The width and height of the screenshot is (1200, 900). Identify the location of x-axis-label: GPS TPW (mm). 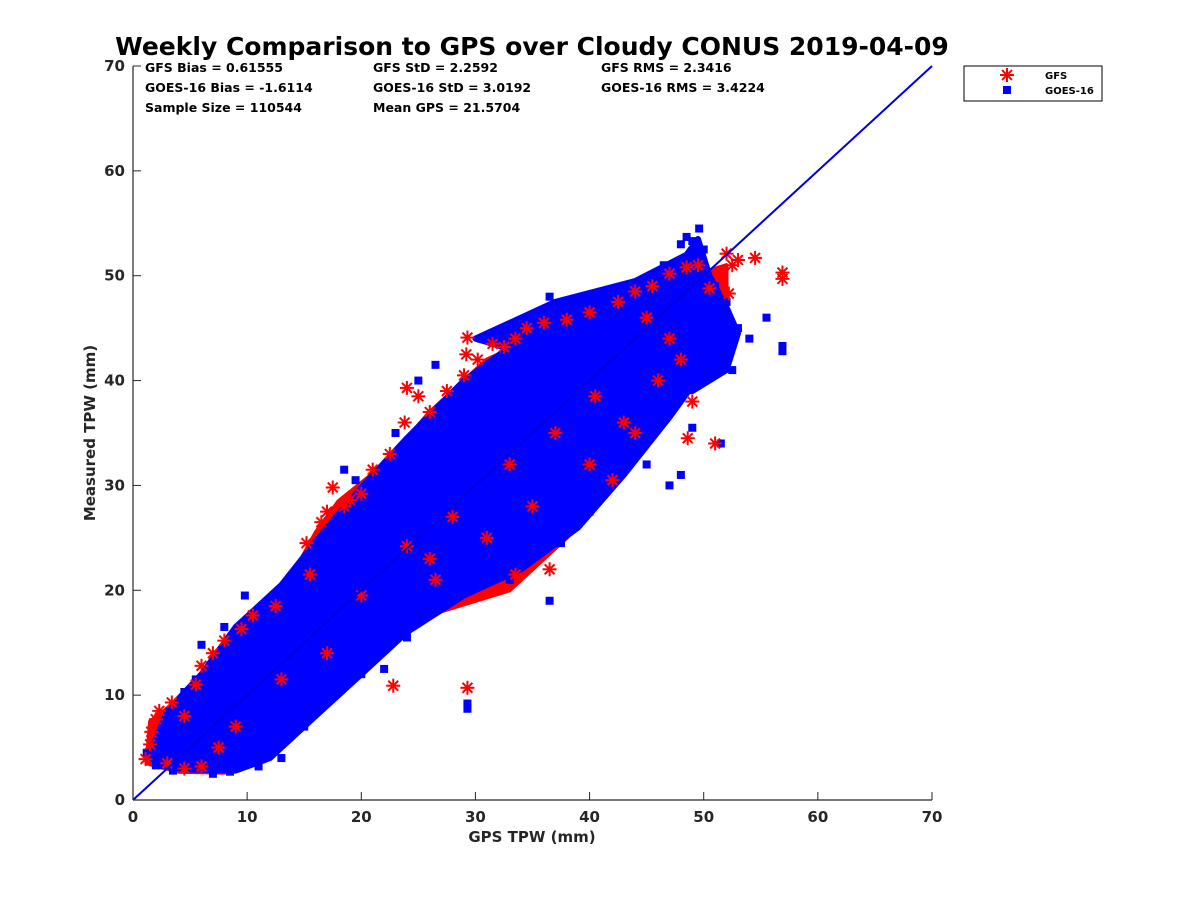
(531, 837).